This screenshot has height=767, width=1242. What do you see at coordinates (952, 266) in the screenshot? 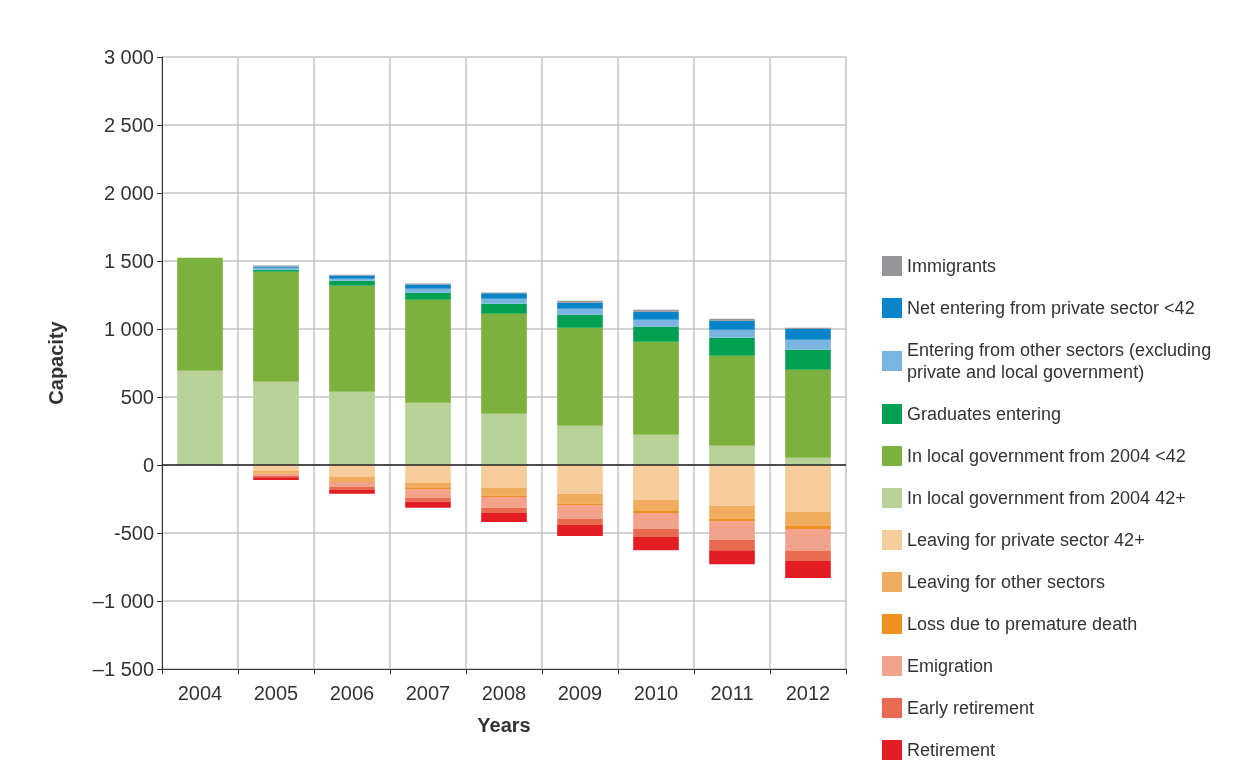
I see `legend-label: Immigrants` at bounding box center [952, 266].